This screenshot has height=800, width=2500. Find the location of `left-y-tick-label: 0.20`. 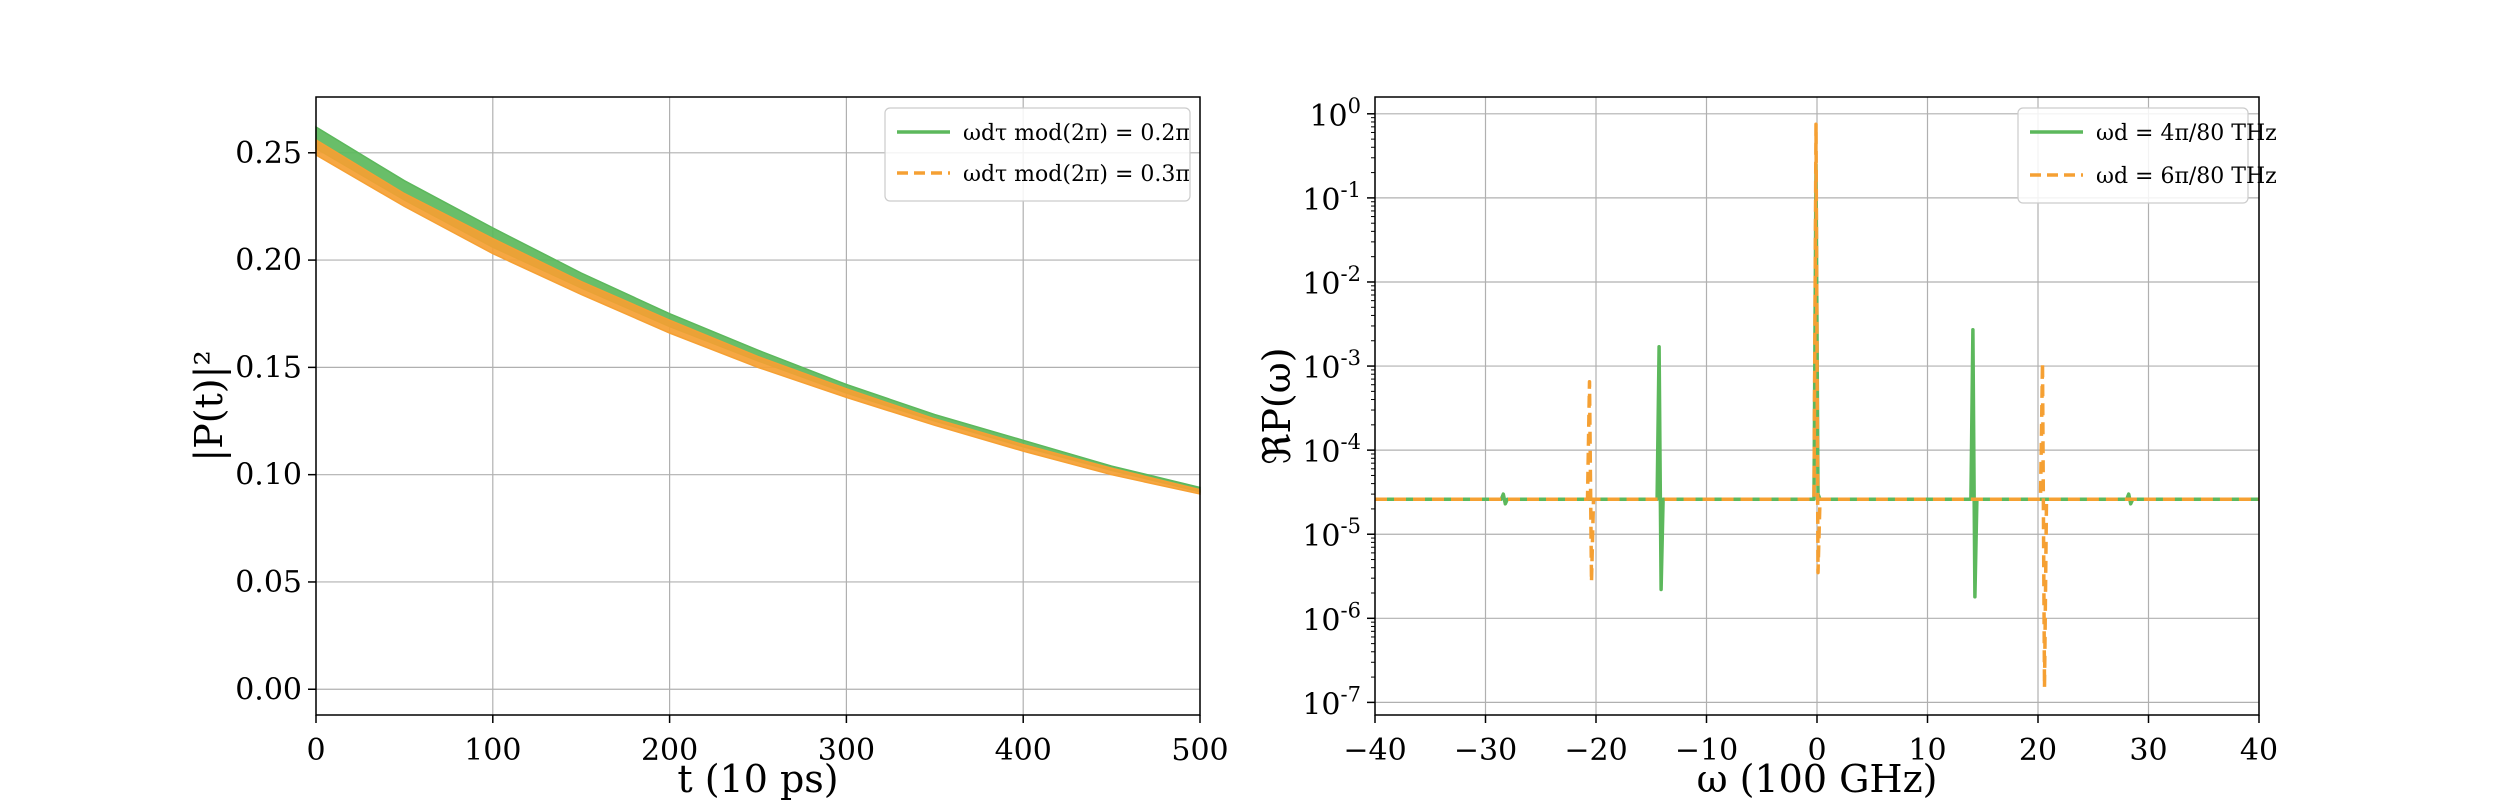

left-y-tick-label: 0.20 is located at coordinates (268, 260).